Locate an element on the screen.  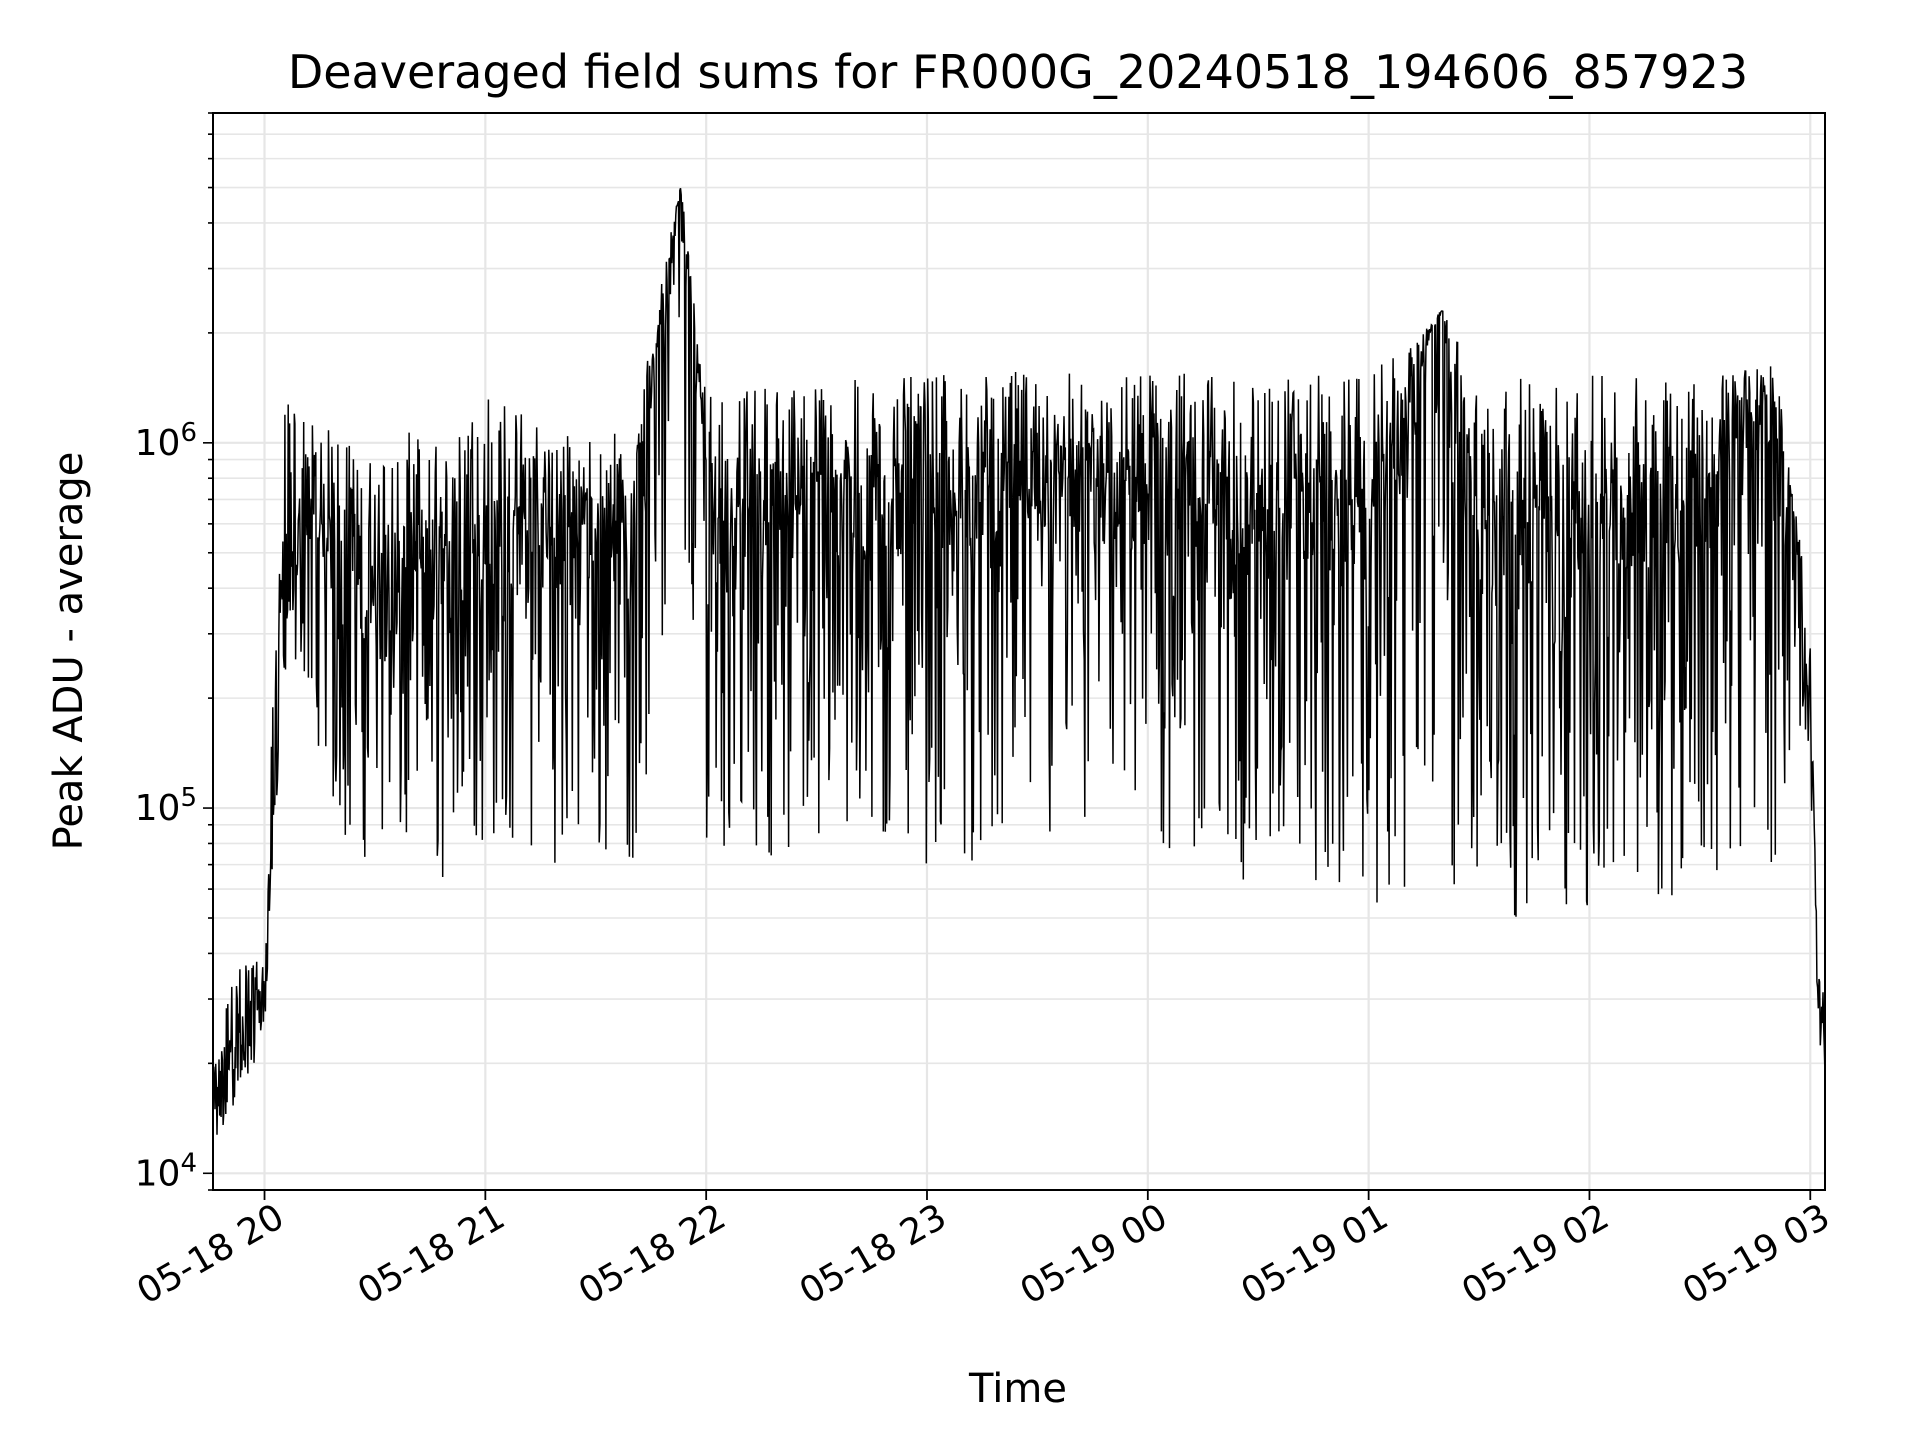
x-tick-label: 05-19 02 is located at coordinates (1535, 1254).